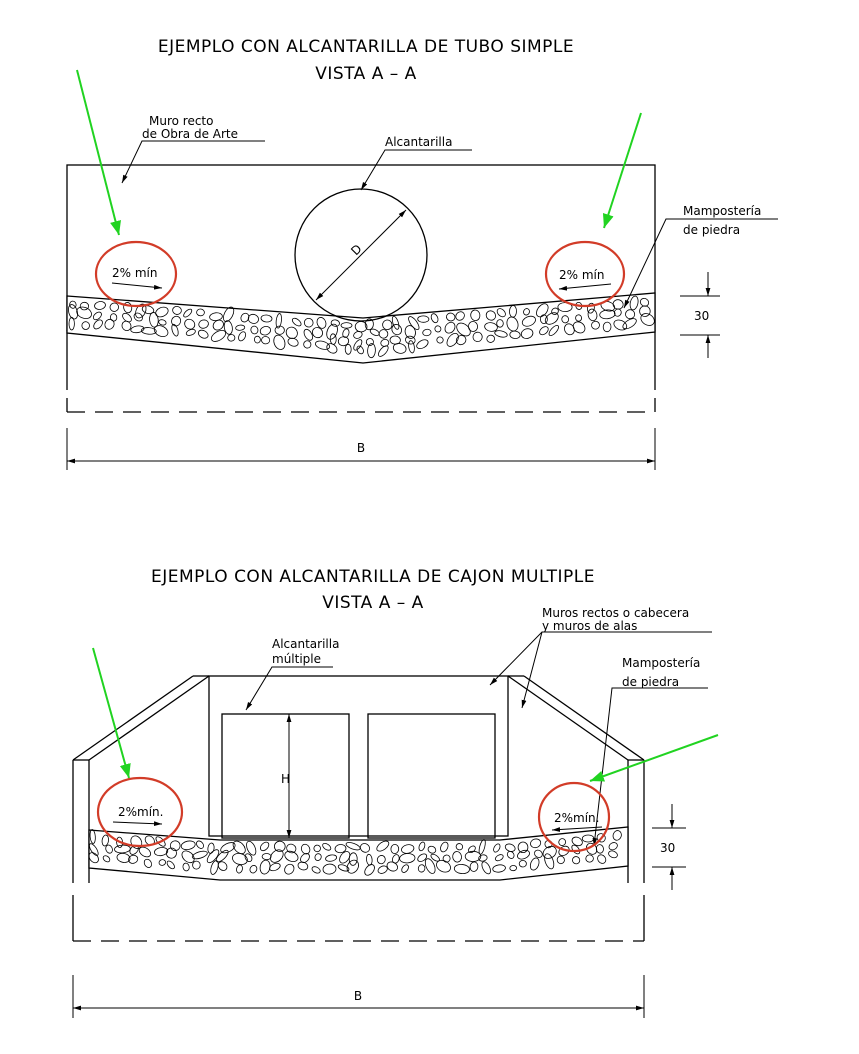 The image size is (859, 1054). What do you see at coordinates (181, 121) in the screenshot?
I see `wall-label-line1: Muro recto` at bounding box center [181, 121].